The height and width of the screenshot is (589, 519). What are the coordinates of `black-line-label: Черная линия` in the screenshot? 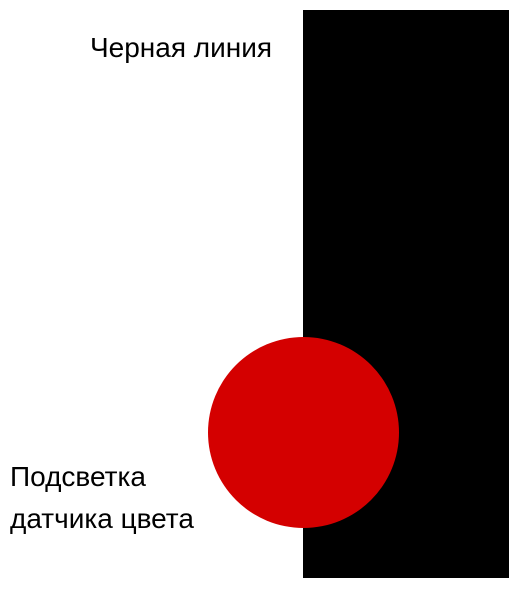 It's located at (181, 47).